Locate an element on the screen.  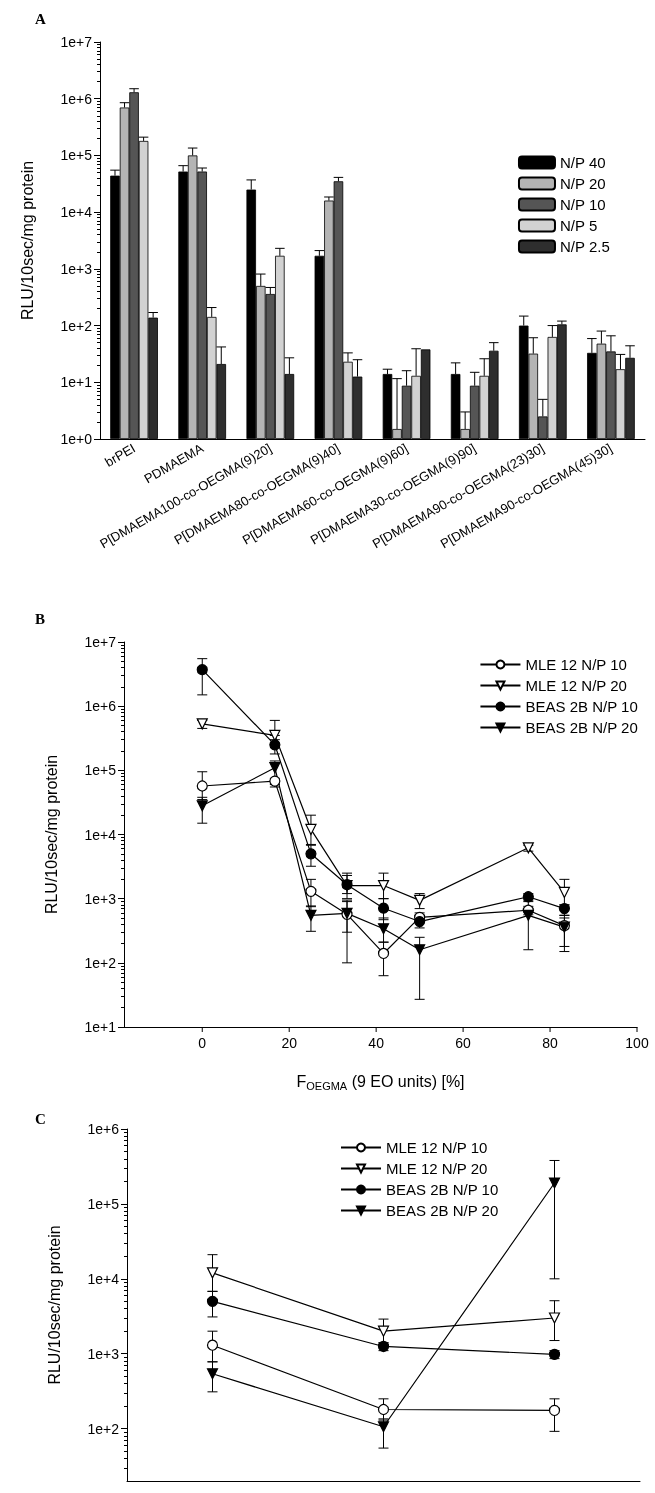
chart-title: C is located at coordinates (40, 1118).